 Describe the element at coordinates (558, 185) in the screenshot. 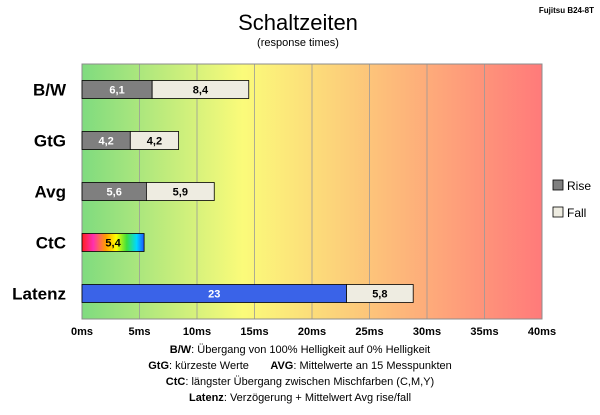

I see `legend-swatch-rise` at that location.